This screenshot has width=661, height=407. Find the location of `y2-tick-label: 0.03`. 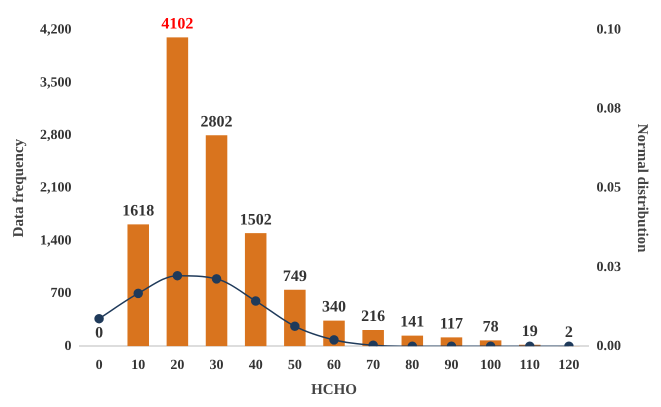

y2-tick-label: 0.03 is located at coordinates (608, 267).